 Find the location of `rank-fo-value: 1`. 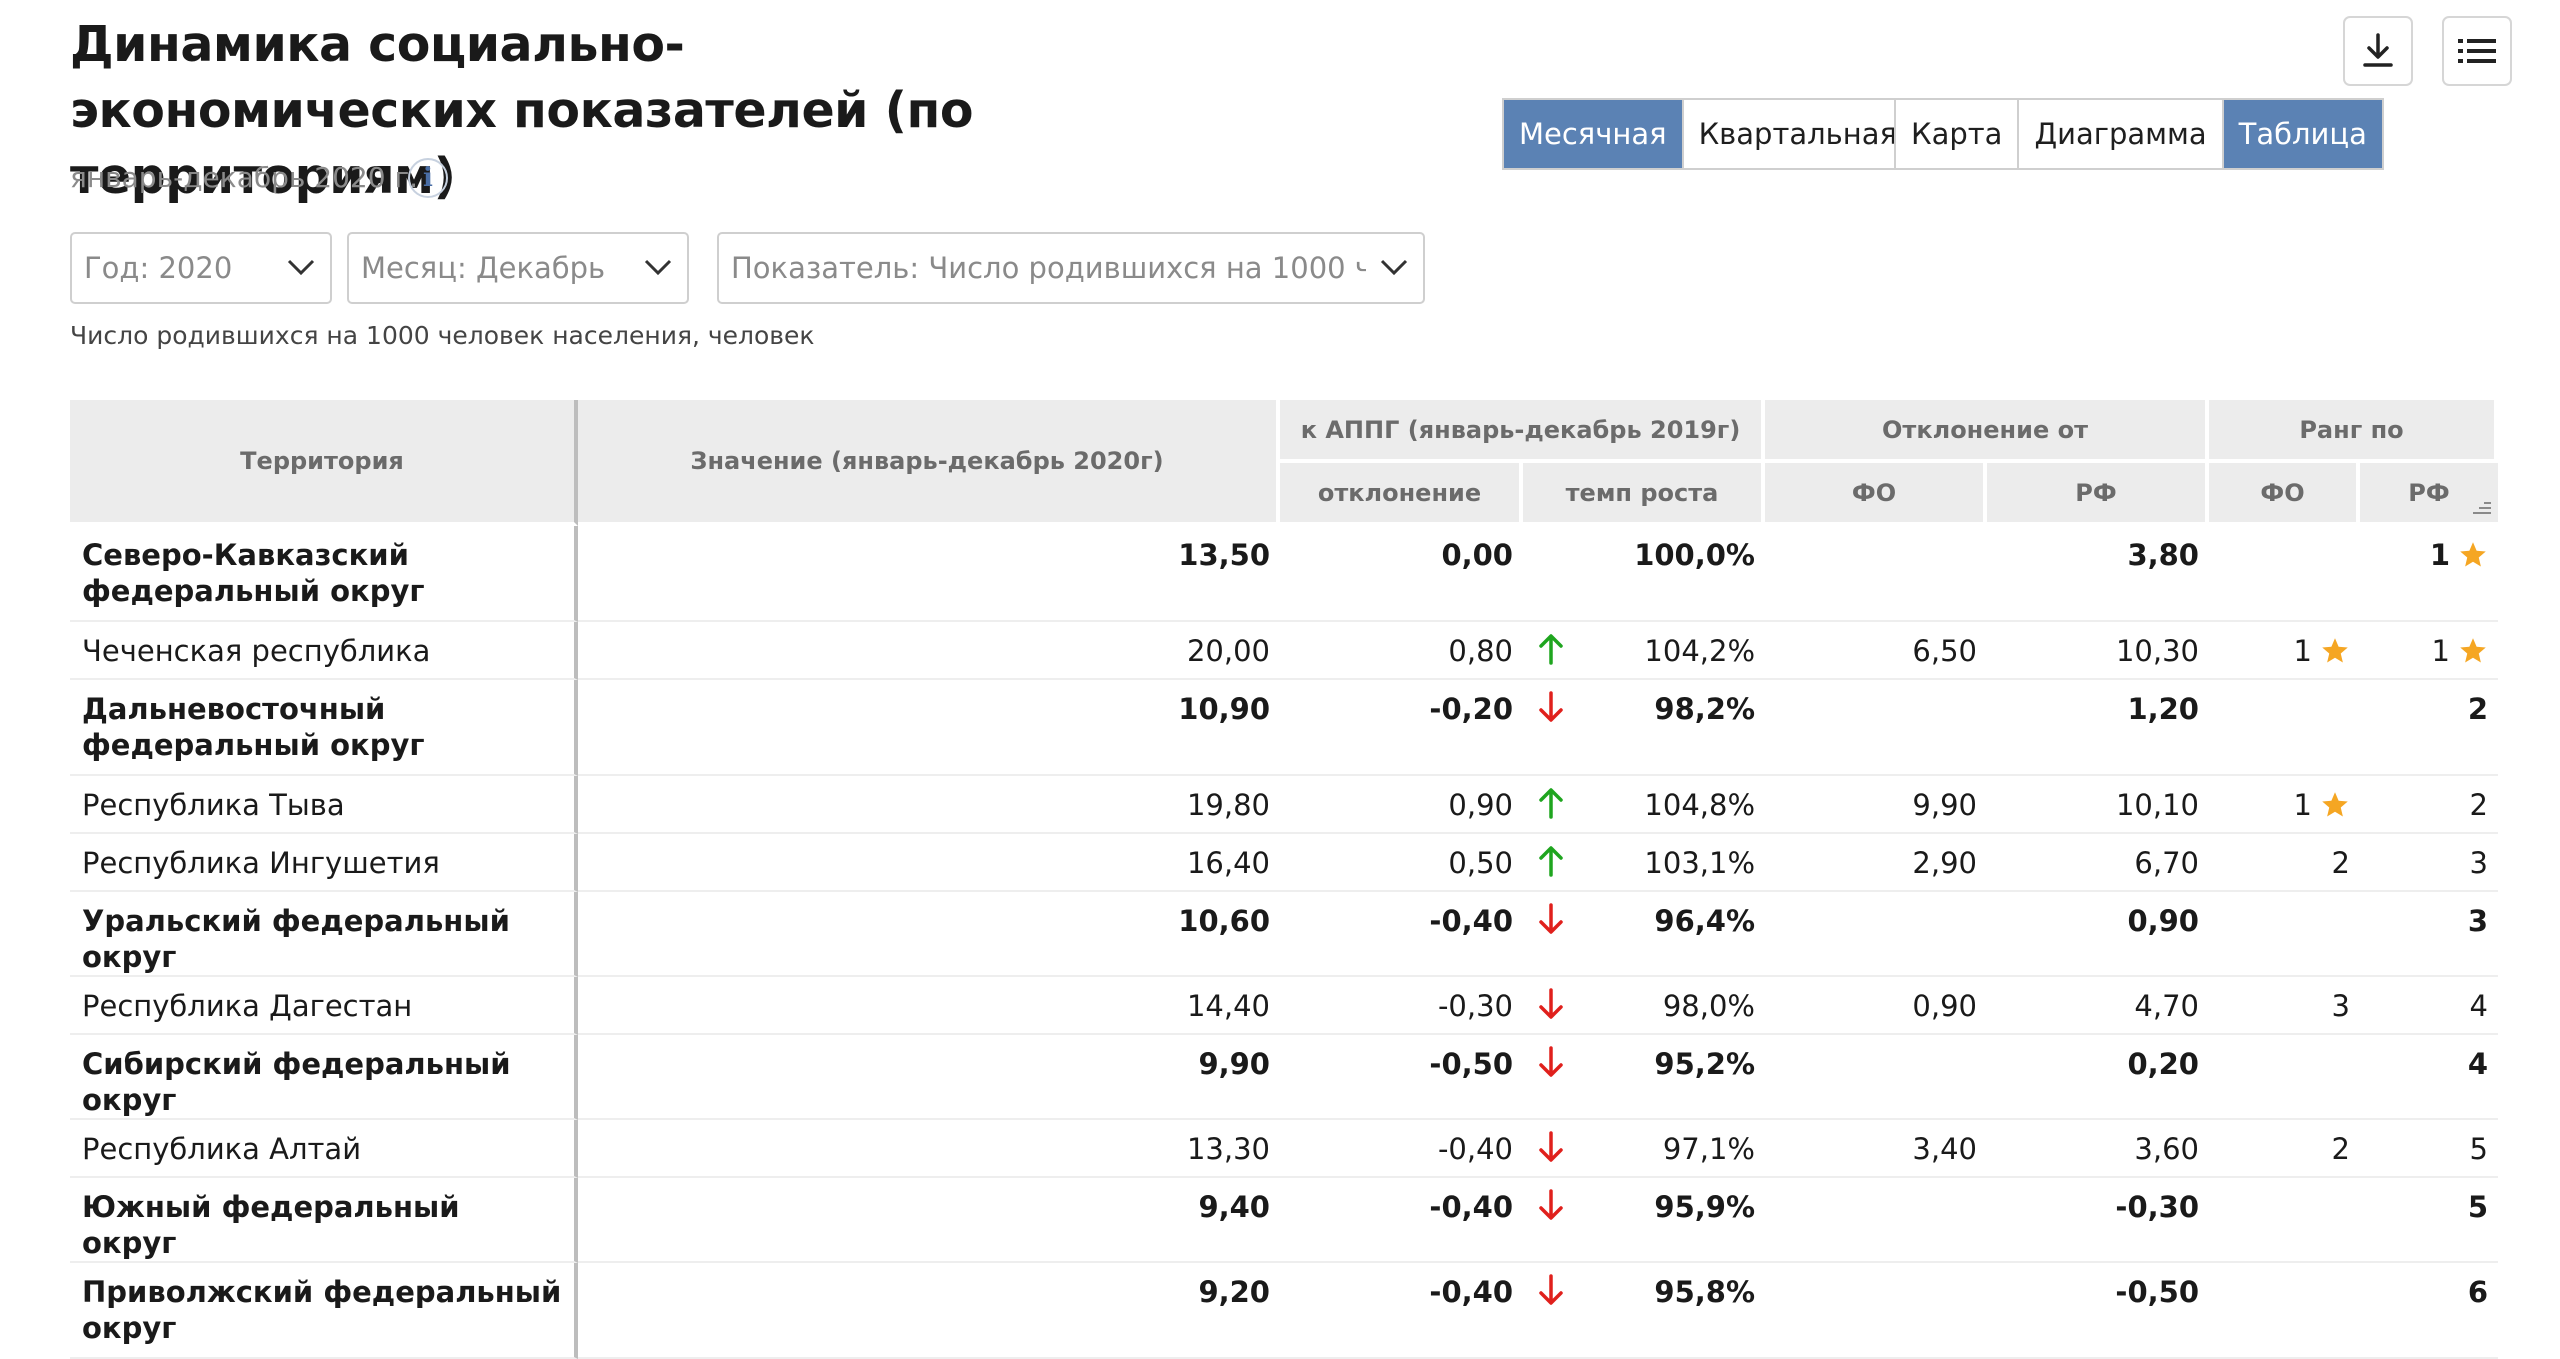

rank-fo-value: 1 is located at coordinates (2302, 805).